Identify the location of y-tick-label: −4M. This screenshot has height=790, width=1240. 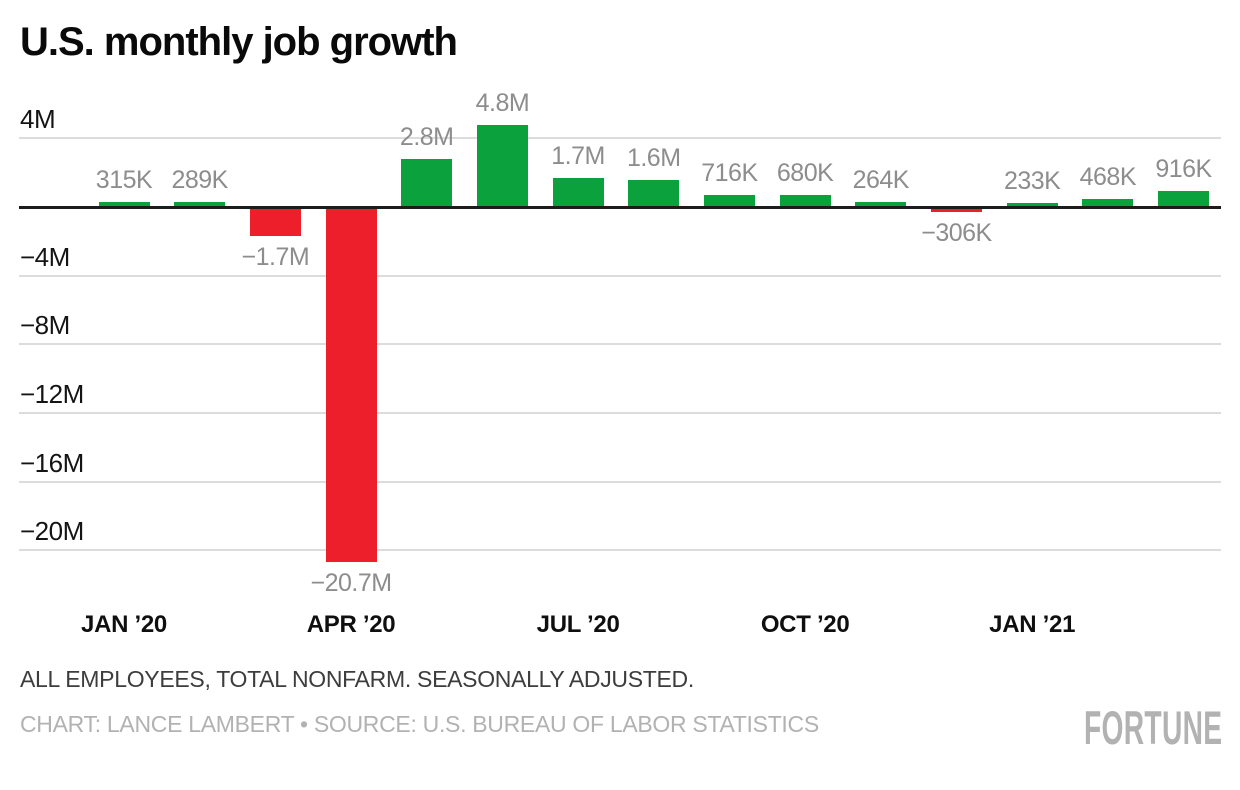
(45, 256).